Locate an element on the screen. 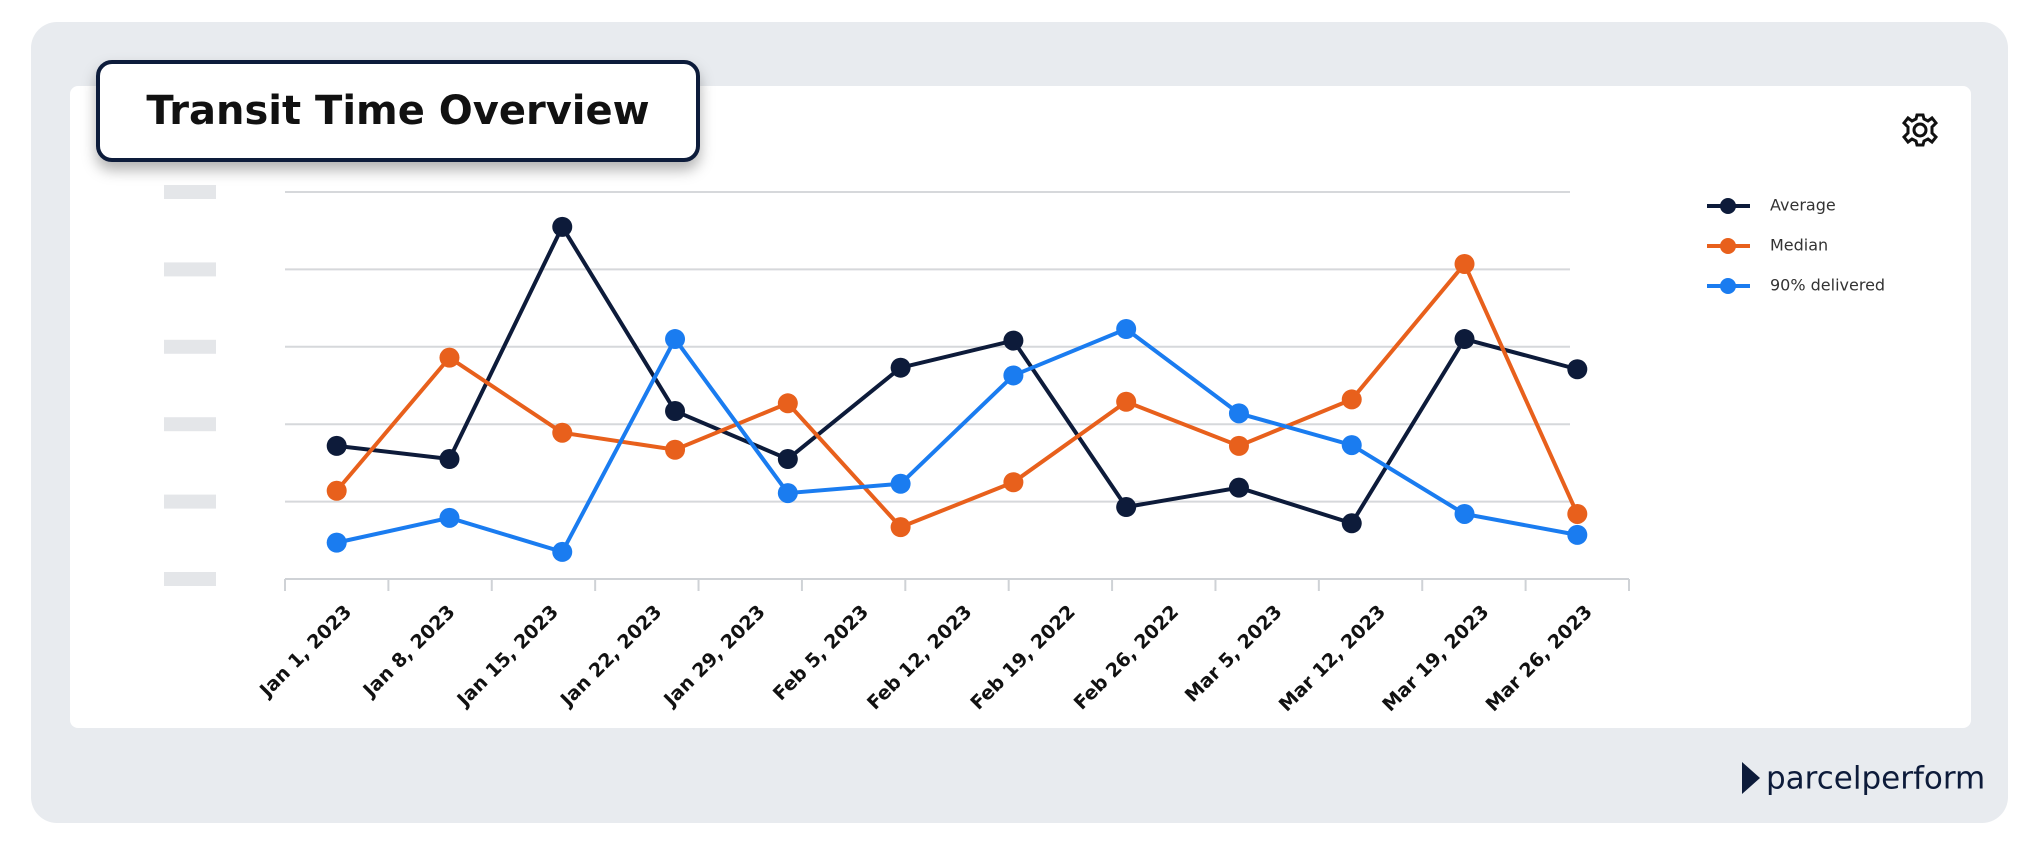 The image size is (2038, 852). brand-logo: parcelperform is located at coordinates (1875, 779).